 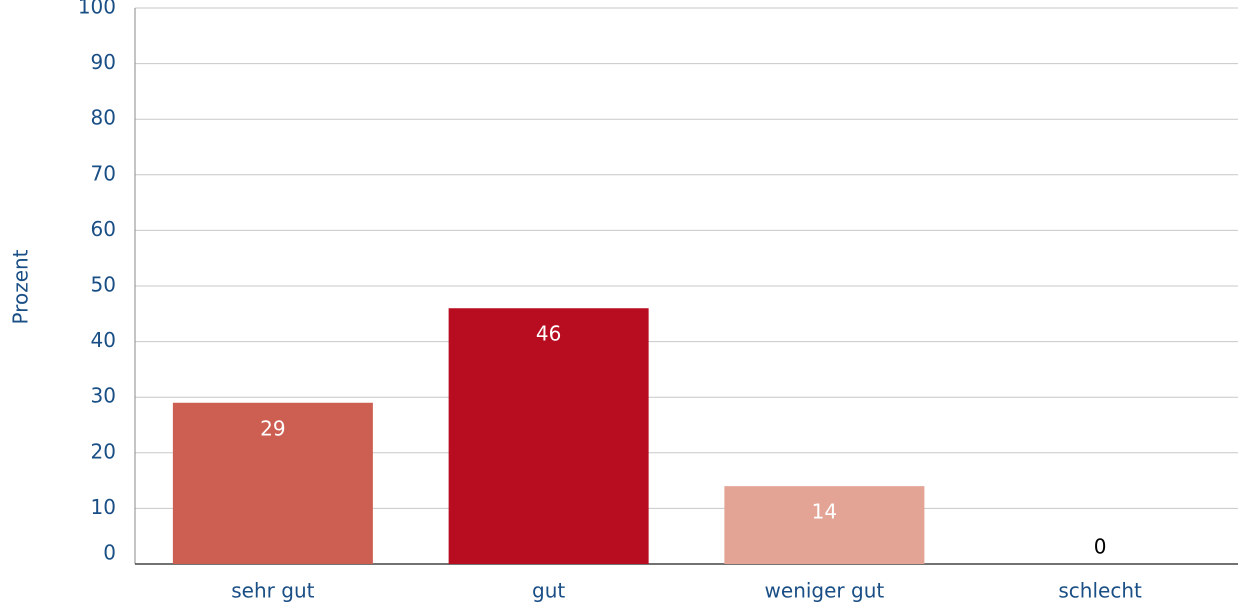 What do you see at coordinates (824, 512) in the screenshot?
I see `data-label: 14` at bounding box center [824, 512].